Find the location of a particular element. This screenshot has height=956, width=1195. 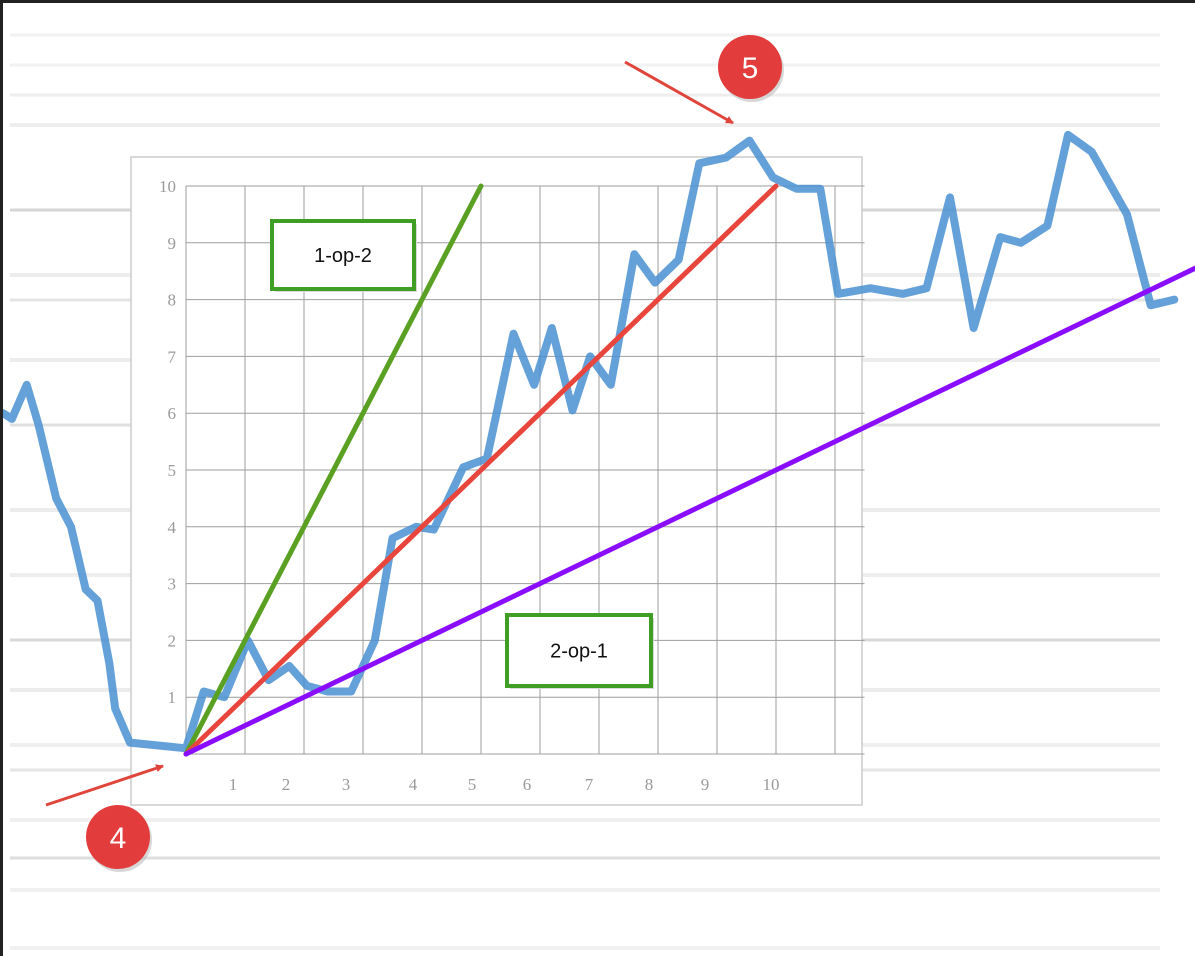

x-tick-label: 7 is located at coordinates (589, 784).